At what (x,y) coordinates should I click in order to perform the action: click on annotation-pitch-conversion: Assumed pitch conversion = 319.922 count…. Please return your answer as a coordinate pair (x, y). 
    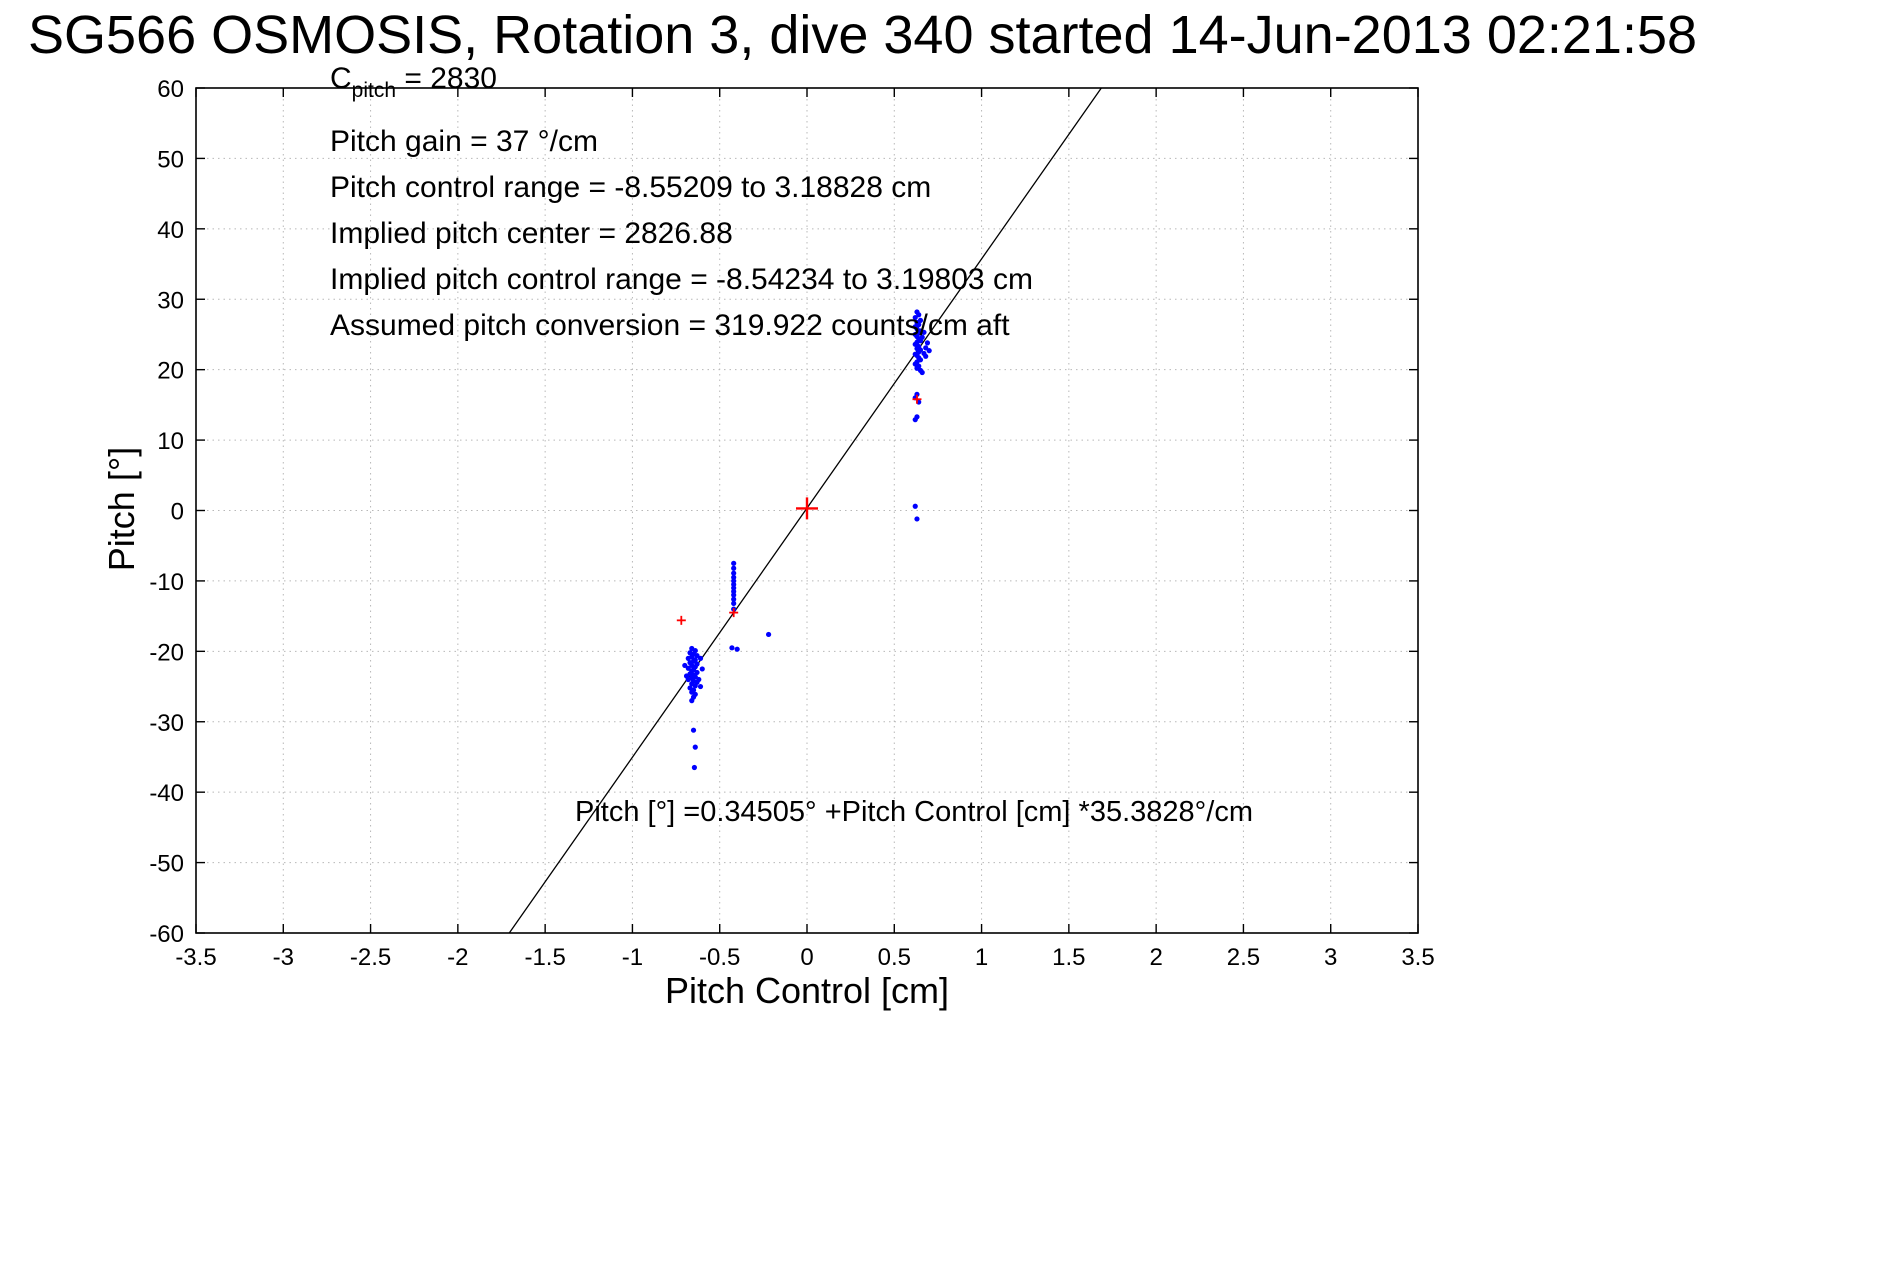
    Looking at the image, I should click on (670, 325).